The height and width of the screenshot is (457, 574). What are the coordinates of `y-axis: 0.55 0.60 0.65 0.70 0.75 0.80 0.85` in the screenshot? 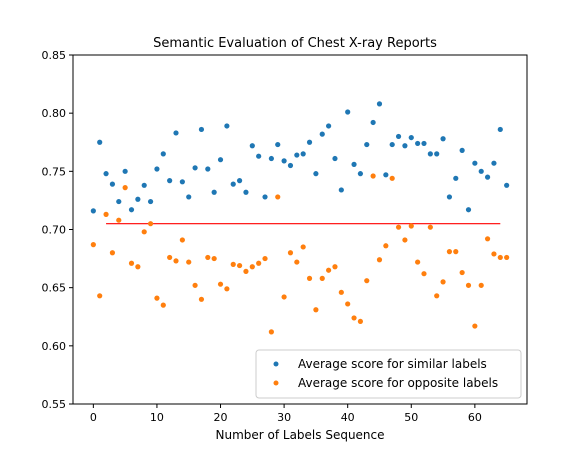 It's located at (57, 230).